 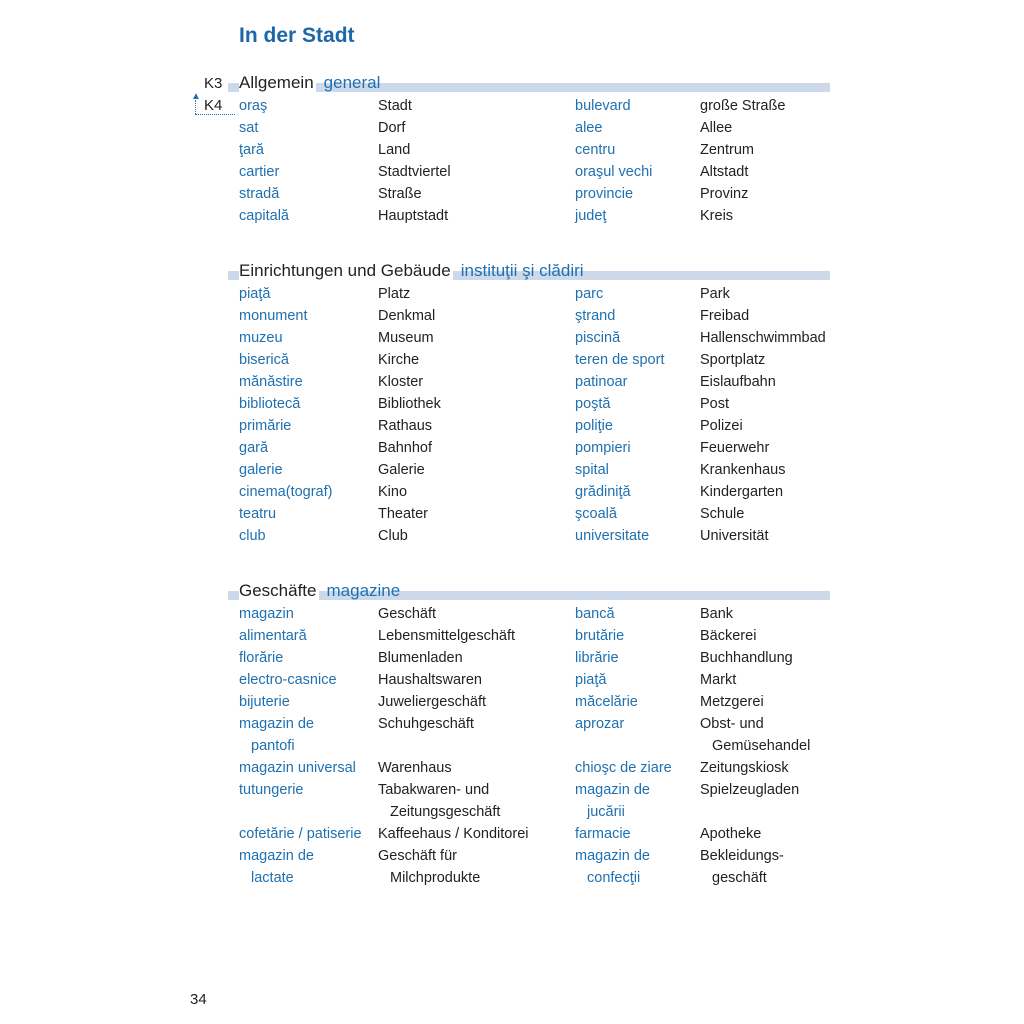 What do you see at coordinates (512, 194) in the screenshot?
I see `vocab-row: stradă Straße provincie Provinz` at bounding box center [512, 194].